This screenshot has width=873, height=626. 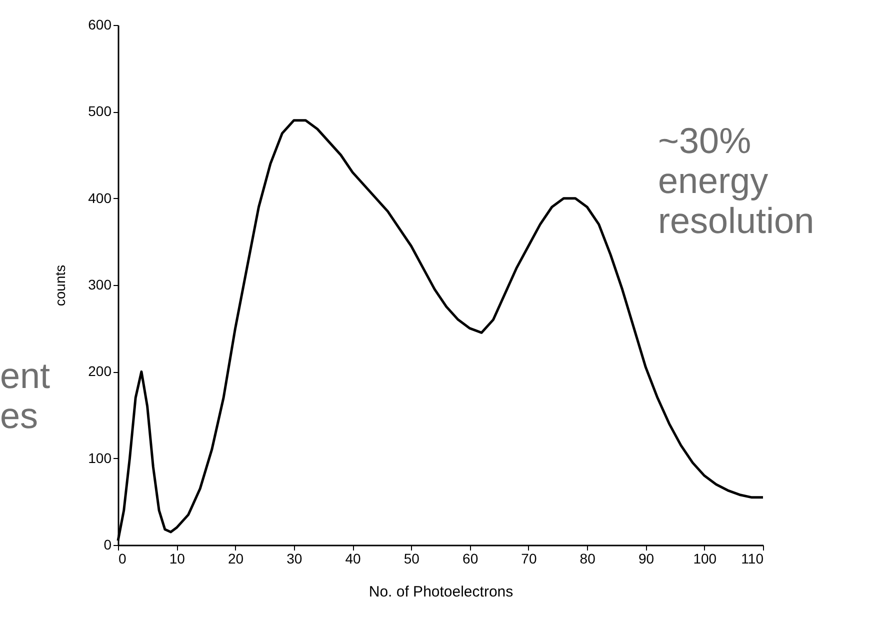 What do you see at coordinates (236, 558) in the screenshot?
I see `x-tick-label: 20` at bounding box center [236, 558].